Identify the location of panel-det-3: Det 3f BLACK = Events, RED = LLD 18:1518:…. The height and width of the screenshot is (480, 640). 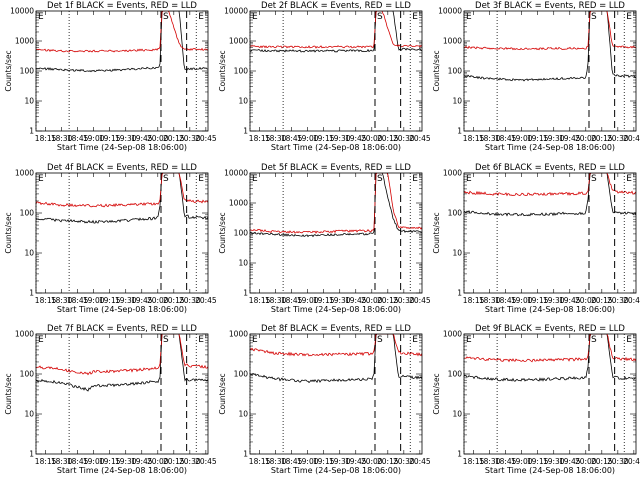
(536, 76).